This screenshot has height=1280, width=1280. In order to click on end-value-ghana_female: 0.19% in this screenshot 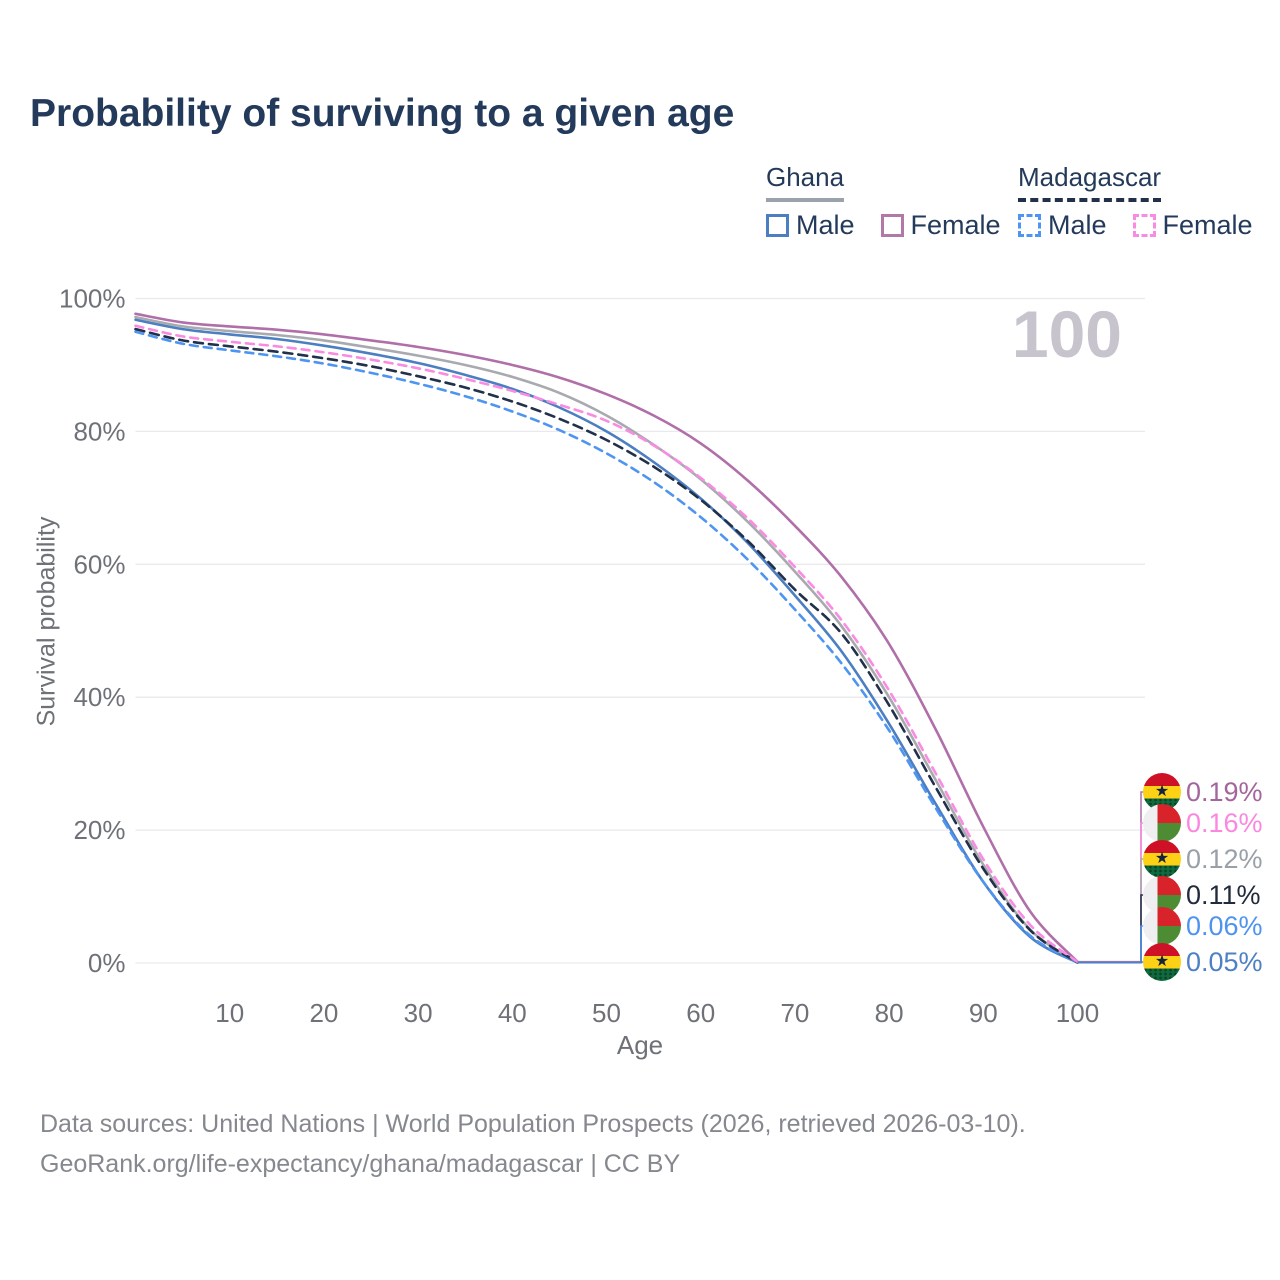, I will do `click(1224, 791)`.